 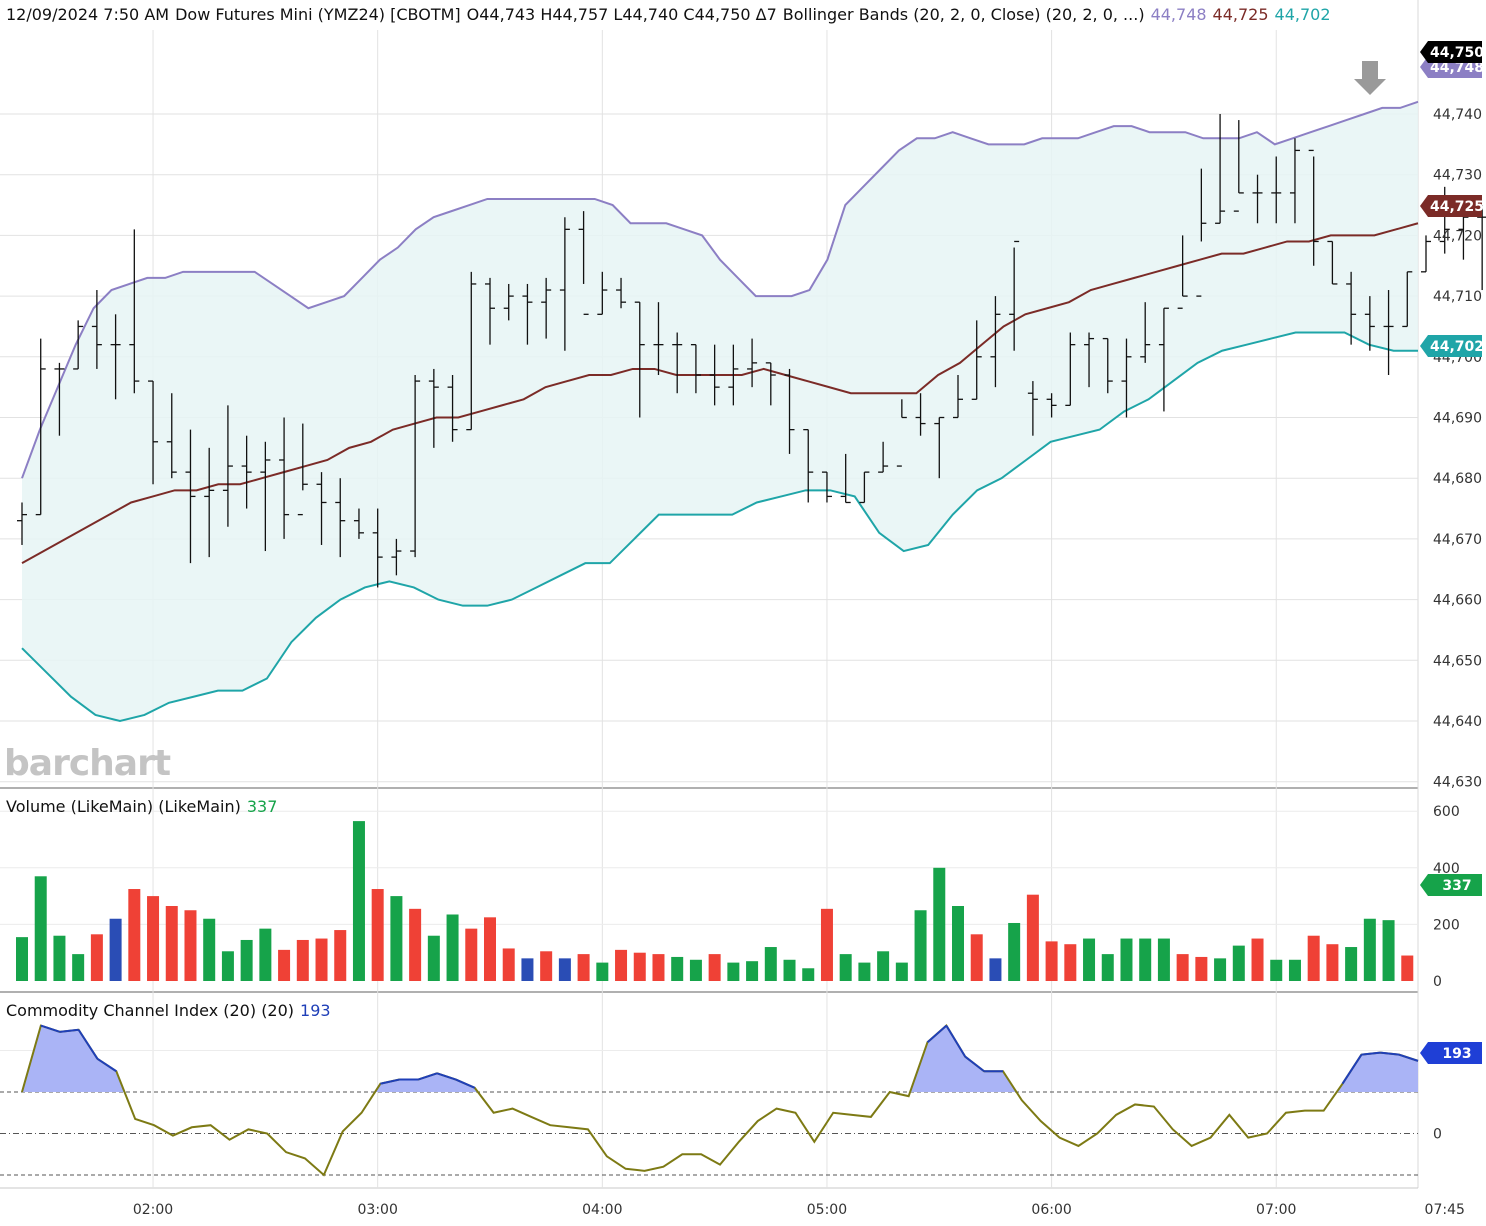 What do you see at coordinates (1446, 869) in the screenshot?
I see `volume-tick-label: 400` at bounding box center [1446, 869].